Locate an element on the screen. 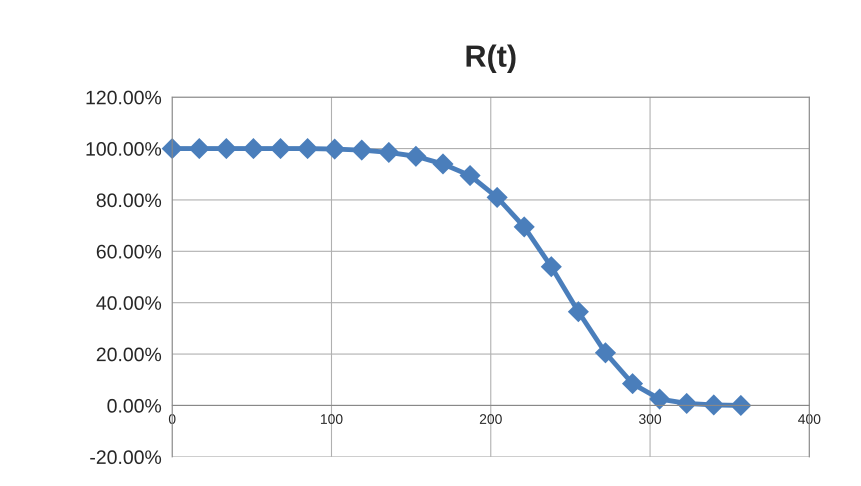 This screenshot has width=861, height=486. x-tick-label: 200 is located at coordinates (491, 419).